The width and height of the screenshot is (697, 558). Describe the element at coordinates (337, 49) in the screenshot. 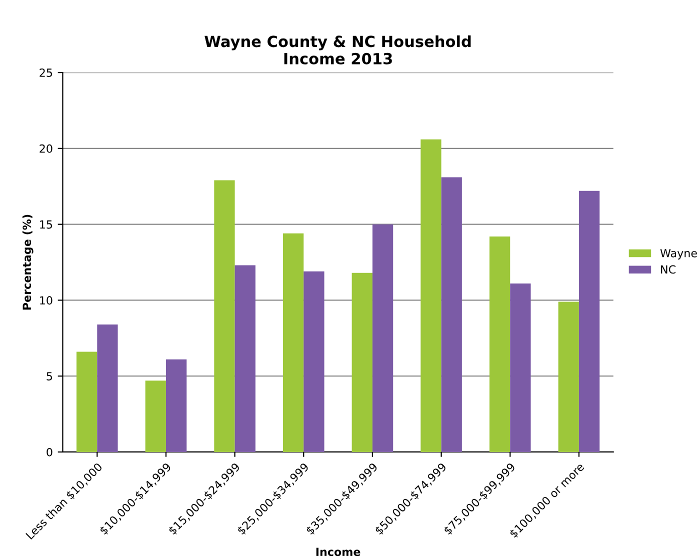

I see `chart-title: Wayne County & NC Household Income 2013` at that location.